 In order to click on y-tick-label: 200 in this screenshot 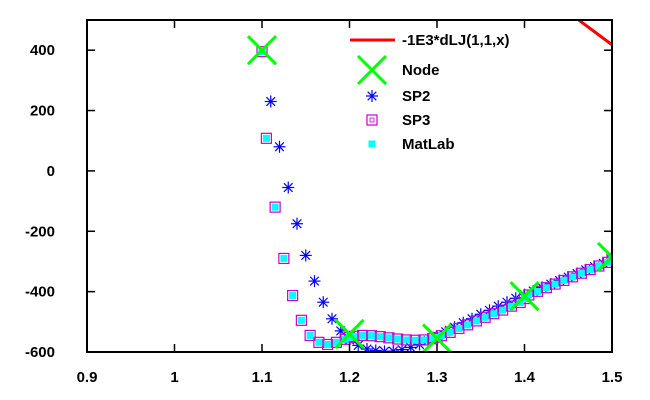, I will do `click(42, 111)`.